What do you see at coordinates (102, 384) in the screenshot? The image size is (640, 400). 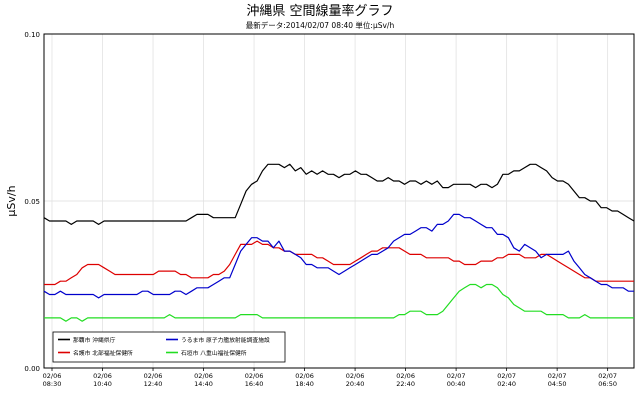 I see `x-tick-time: 10:40` at bounding box center [102, 384].